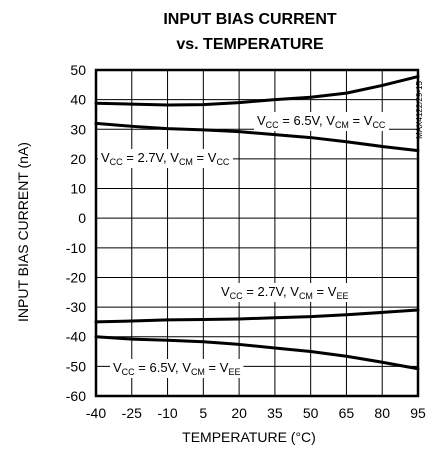 This screenshot has height=458, width=439. I want to click on series-annotation: VCC = 2.7V, VCM = VEE, so click(285, 292).